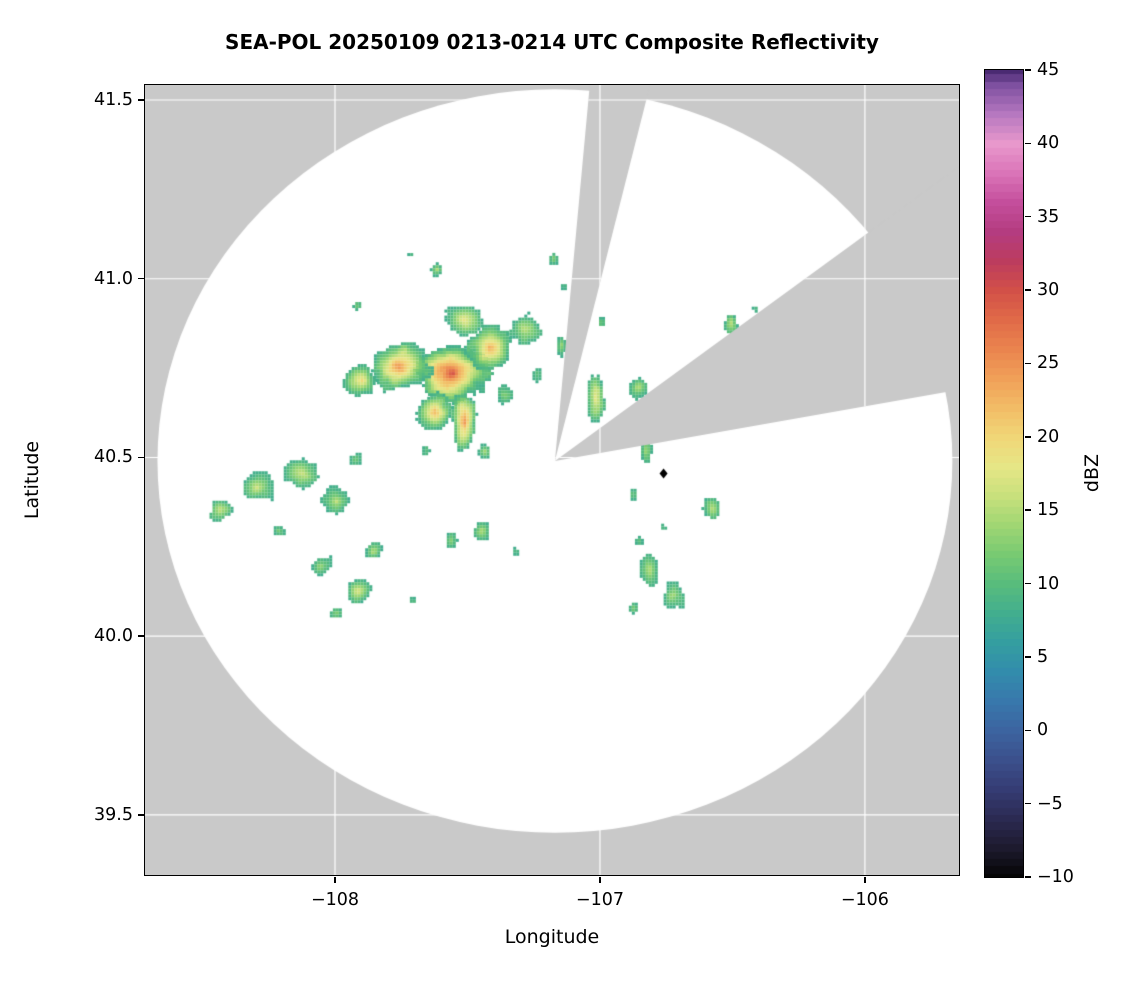 Image resolution: width=1146 pixels, height=990 pixels. What do you see at coordinates (113, 457) in the screenshot?
I see `y-tick-label: 40.5` at bounding box center [113, 457].